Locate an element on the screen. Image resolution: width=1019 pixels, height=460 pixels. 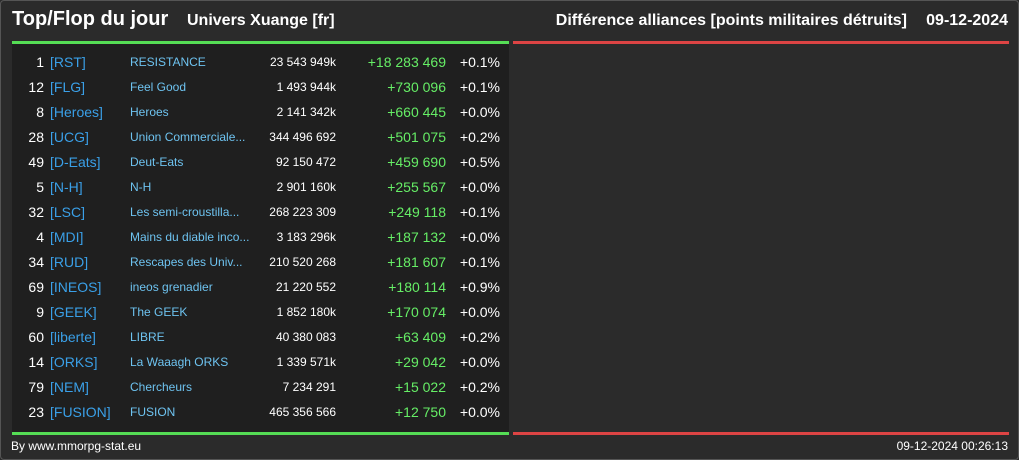
total-points: 1 493 944k is located at coordinates (306, 87).